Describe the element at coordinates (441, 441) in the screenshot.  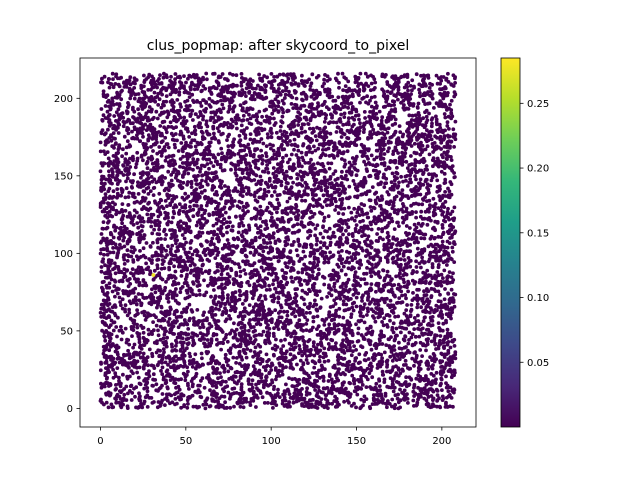
I see `x-tick-label: 200` at that location.